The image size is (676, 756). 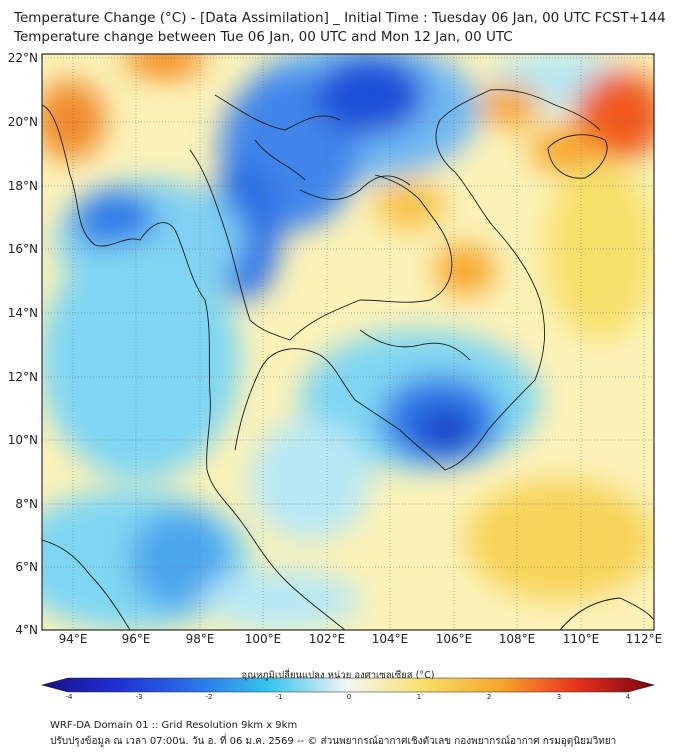 I want to click on lon-label: 106°E, so click(x=454, y=639).